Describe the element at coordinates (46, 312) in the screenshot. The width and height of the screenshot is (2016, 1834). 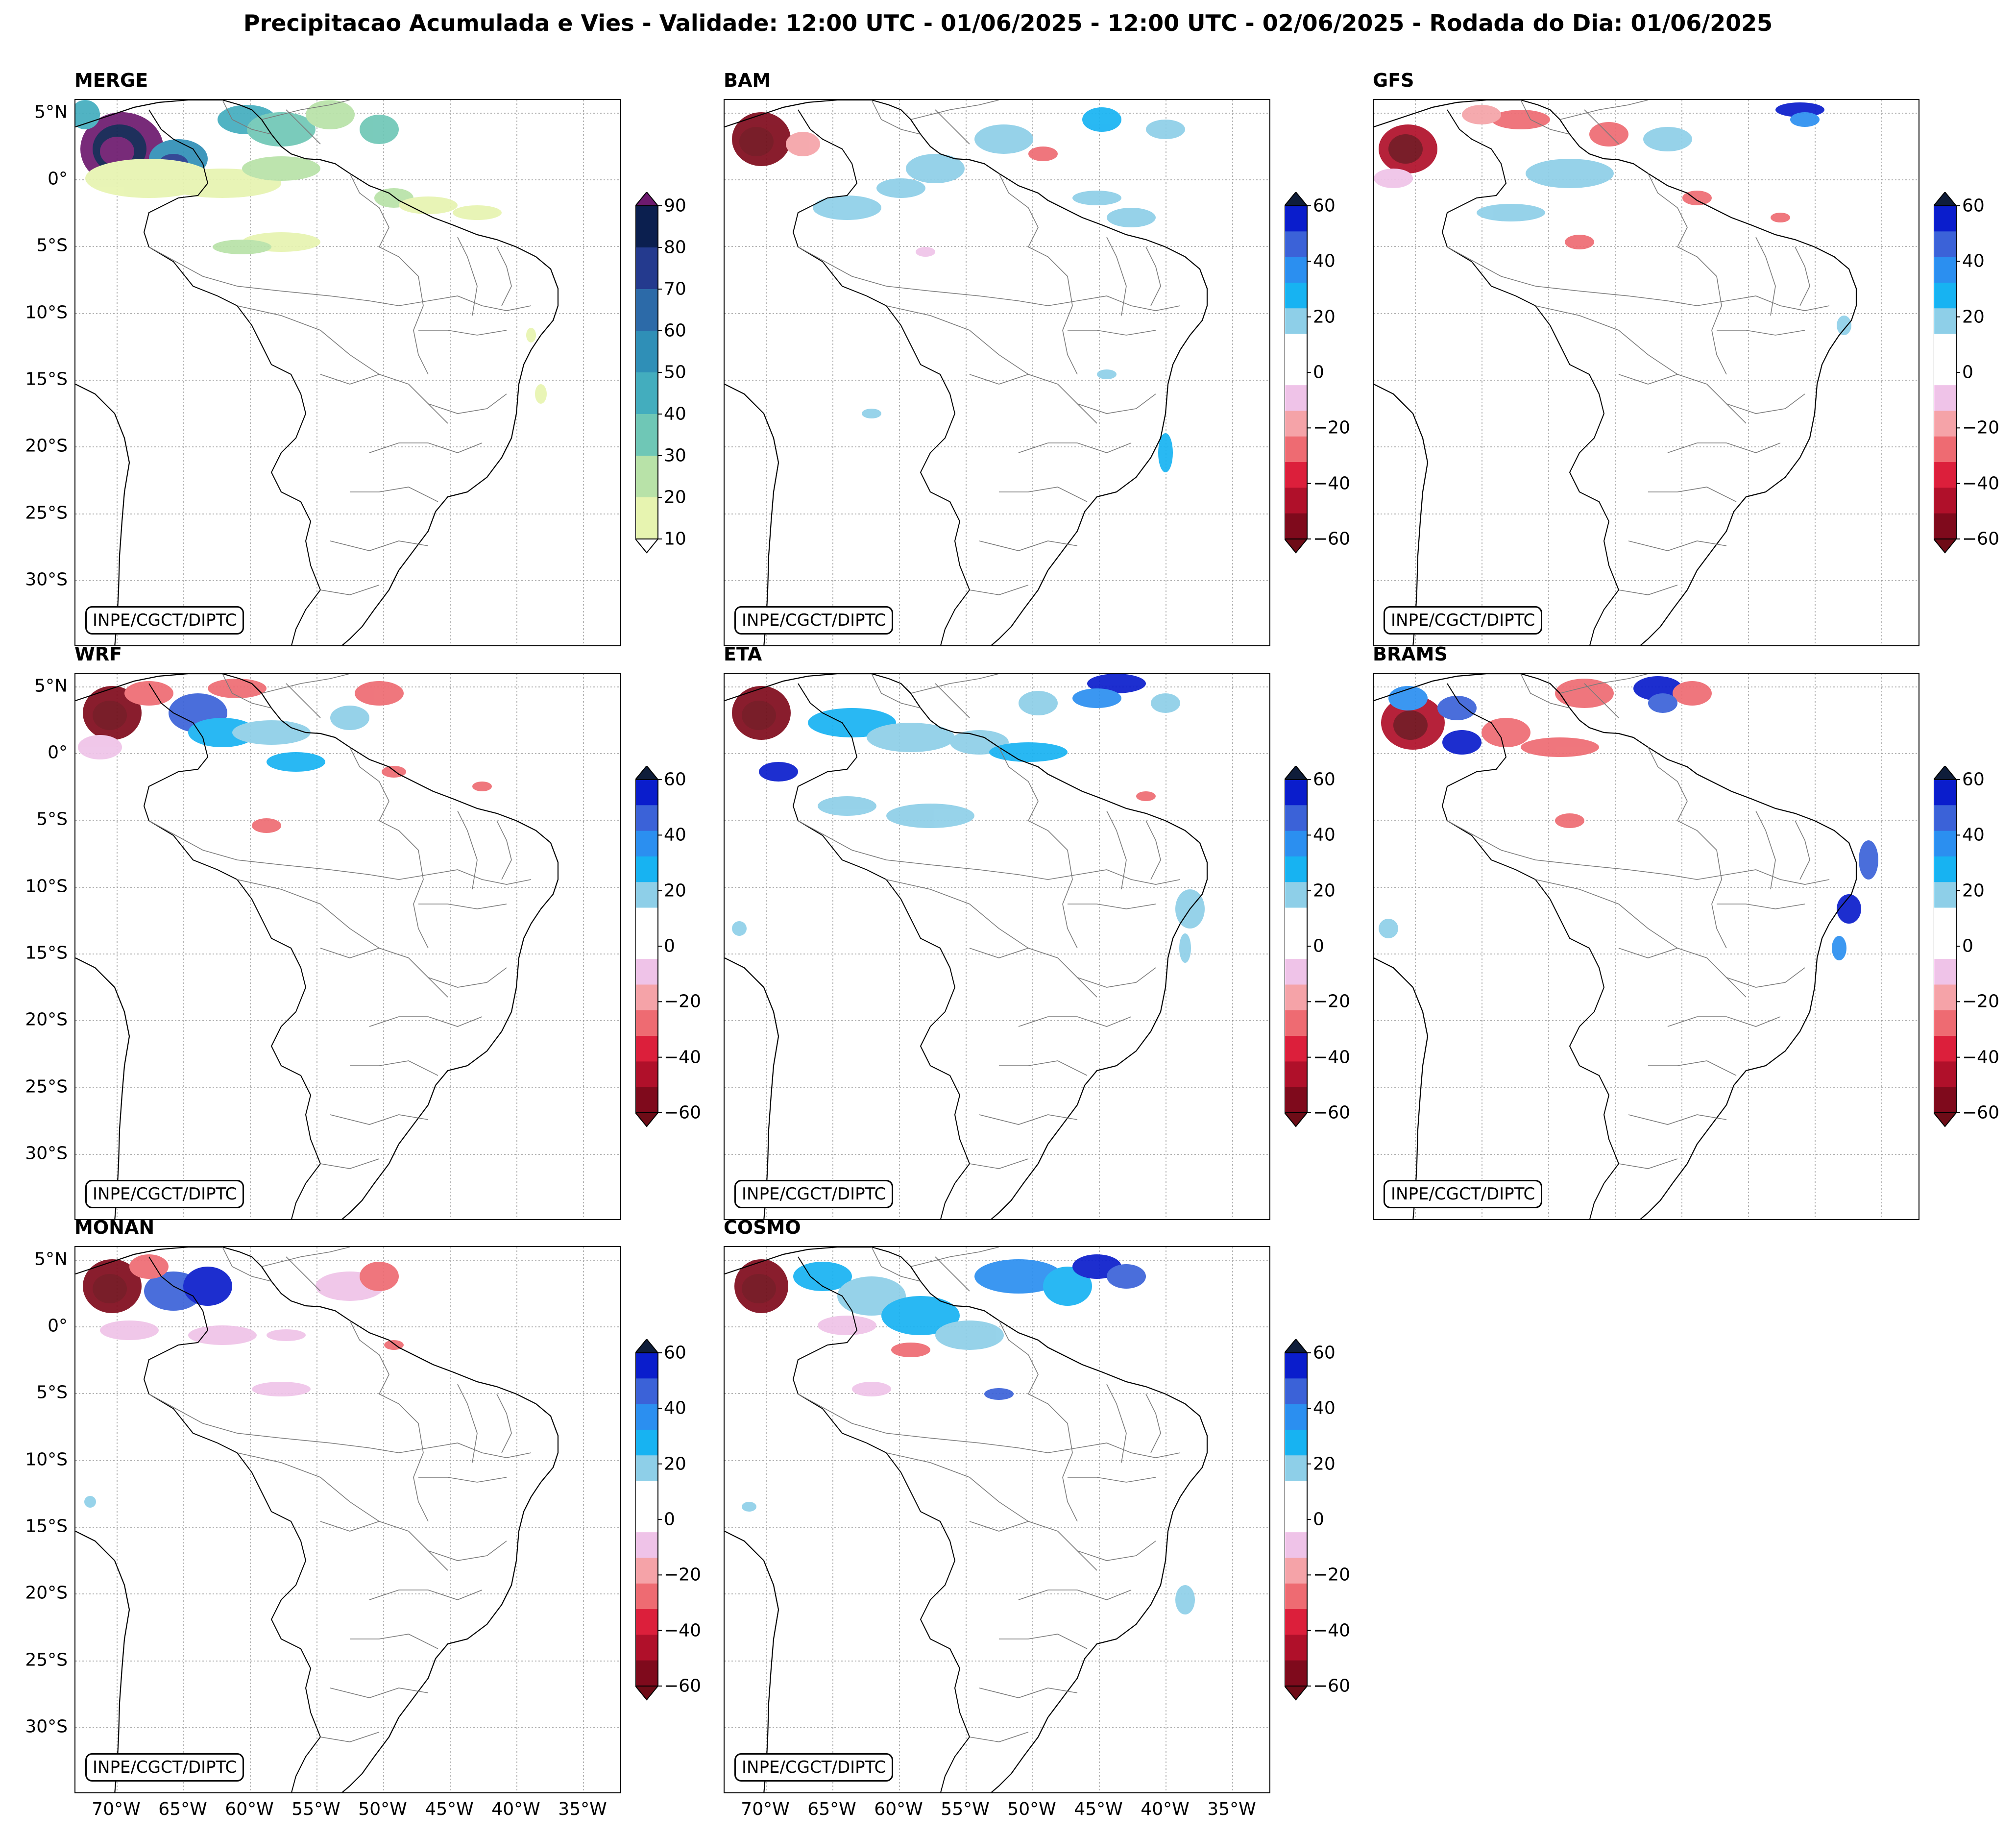
I see `lat-tick-label: 10°S` at that location.